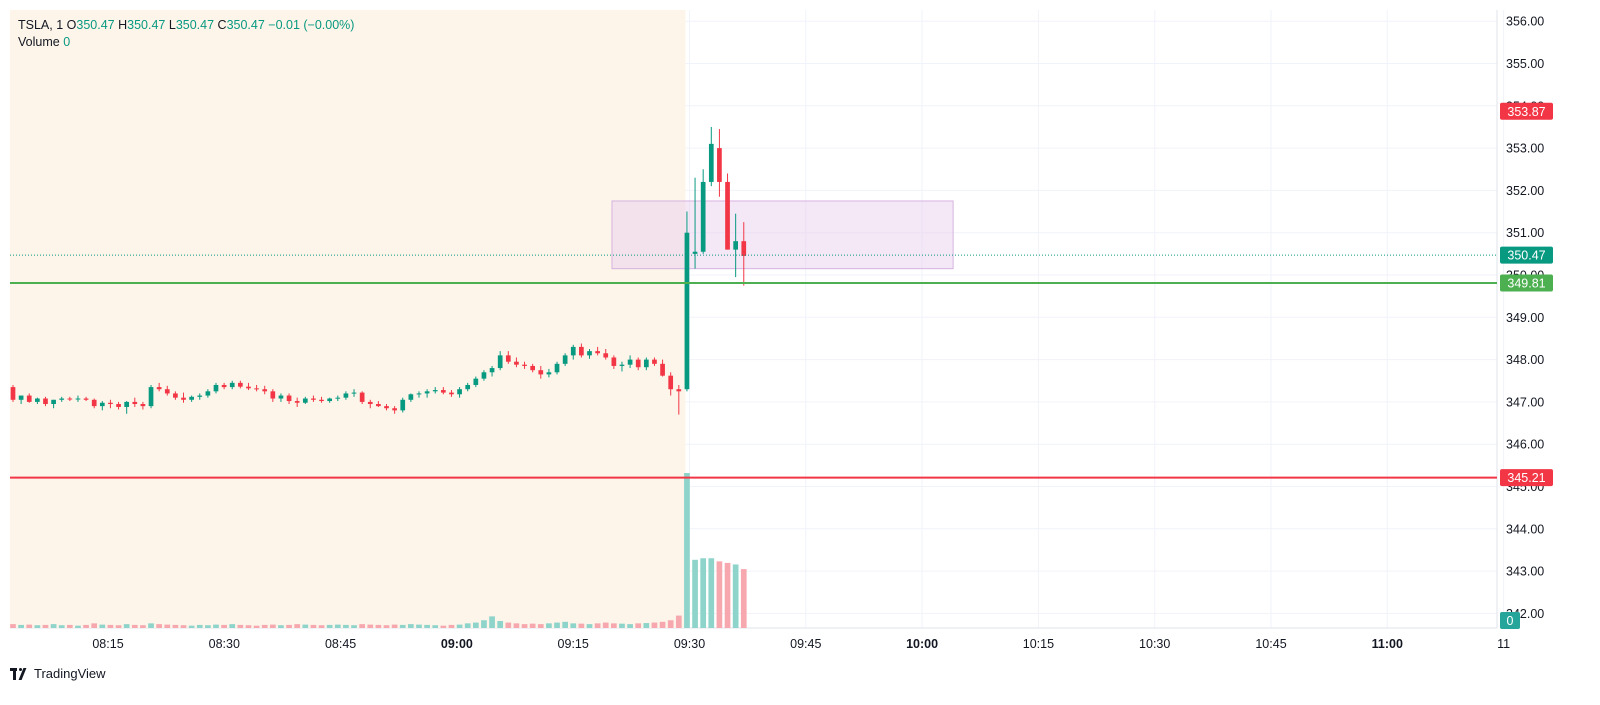 This screenshot has width=1600, height=705. I want to click on y-tick-label: 353.00, so click(1525, 149).